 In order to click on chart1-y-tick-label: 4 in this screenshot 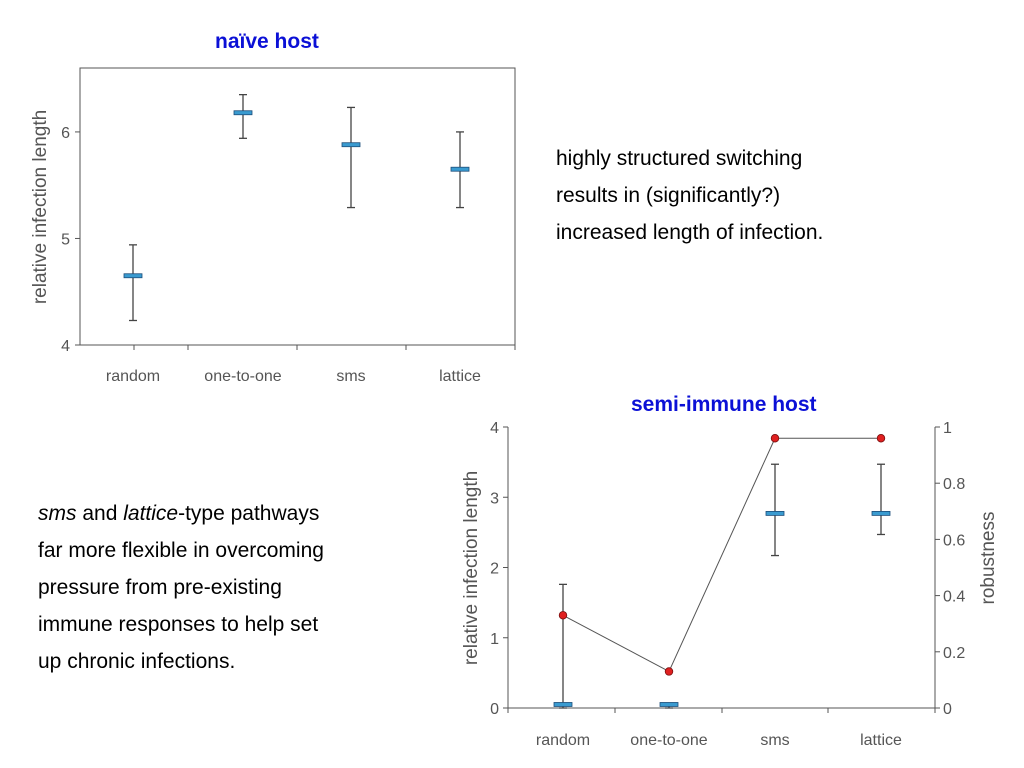, I will do `click(65, 346)`.